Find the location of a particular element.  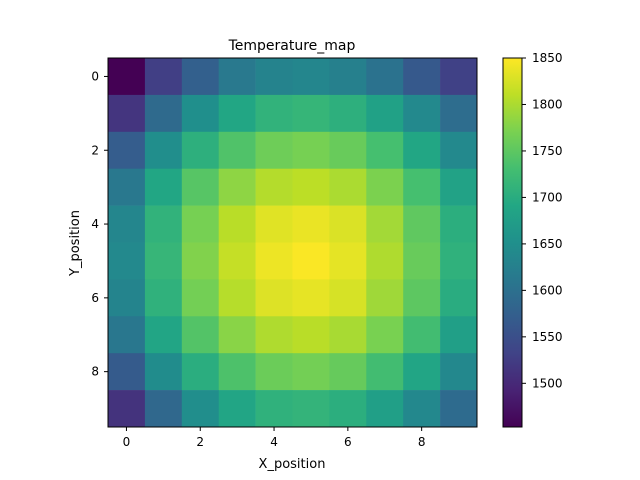

colorbar-tick-label: 1750 is located at coordinates (547, 151).